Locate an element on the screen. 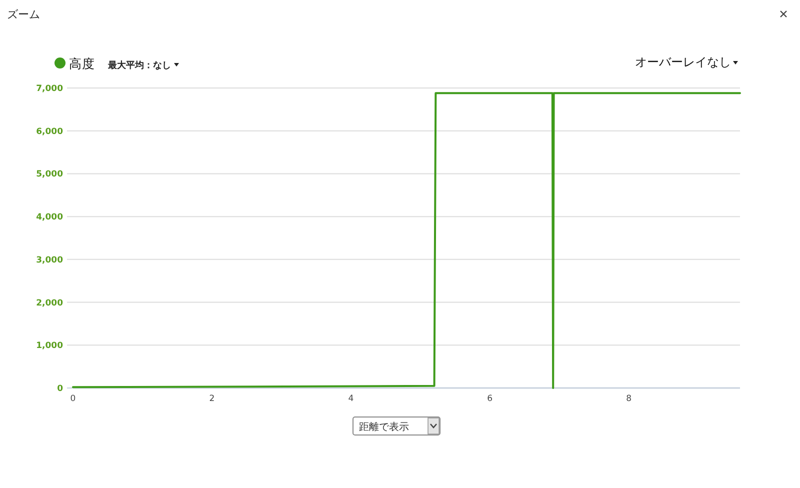 This screenshot has height=488, width=800. text: 最大平均：なし is located at coordinates (139, 65).